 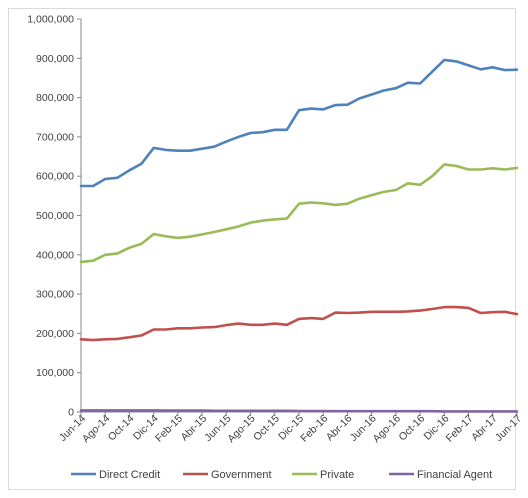 What do you see at coordinates (55, 255) in the screenshot?
I see `y-tick-label: 400,000` at bounding box center [55, 255].